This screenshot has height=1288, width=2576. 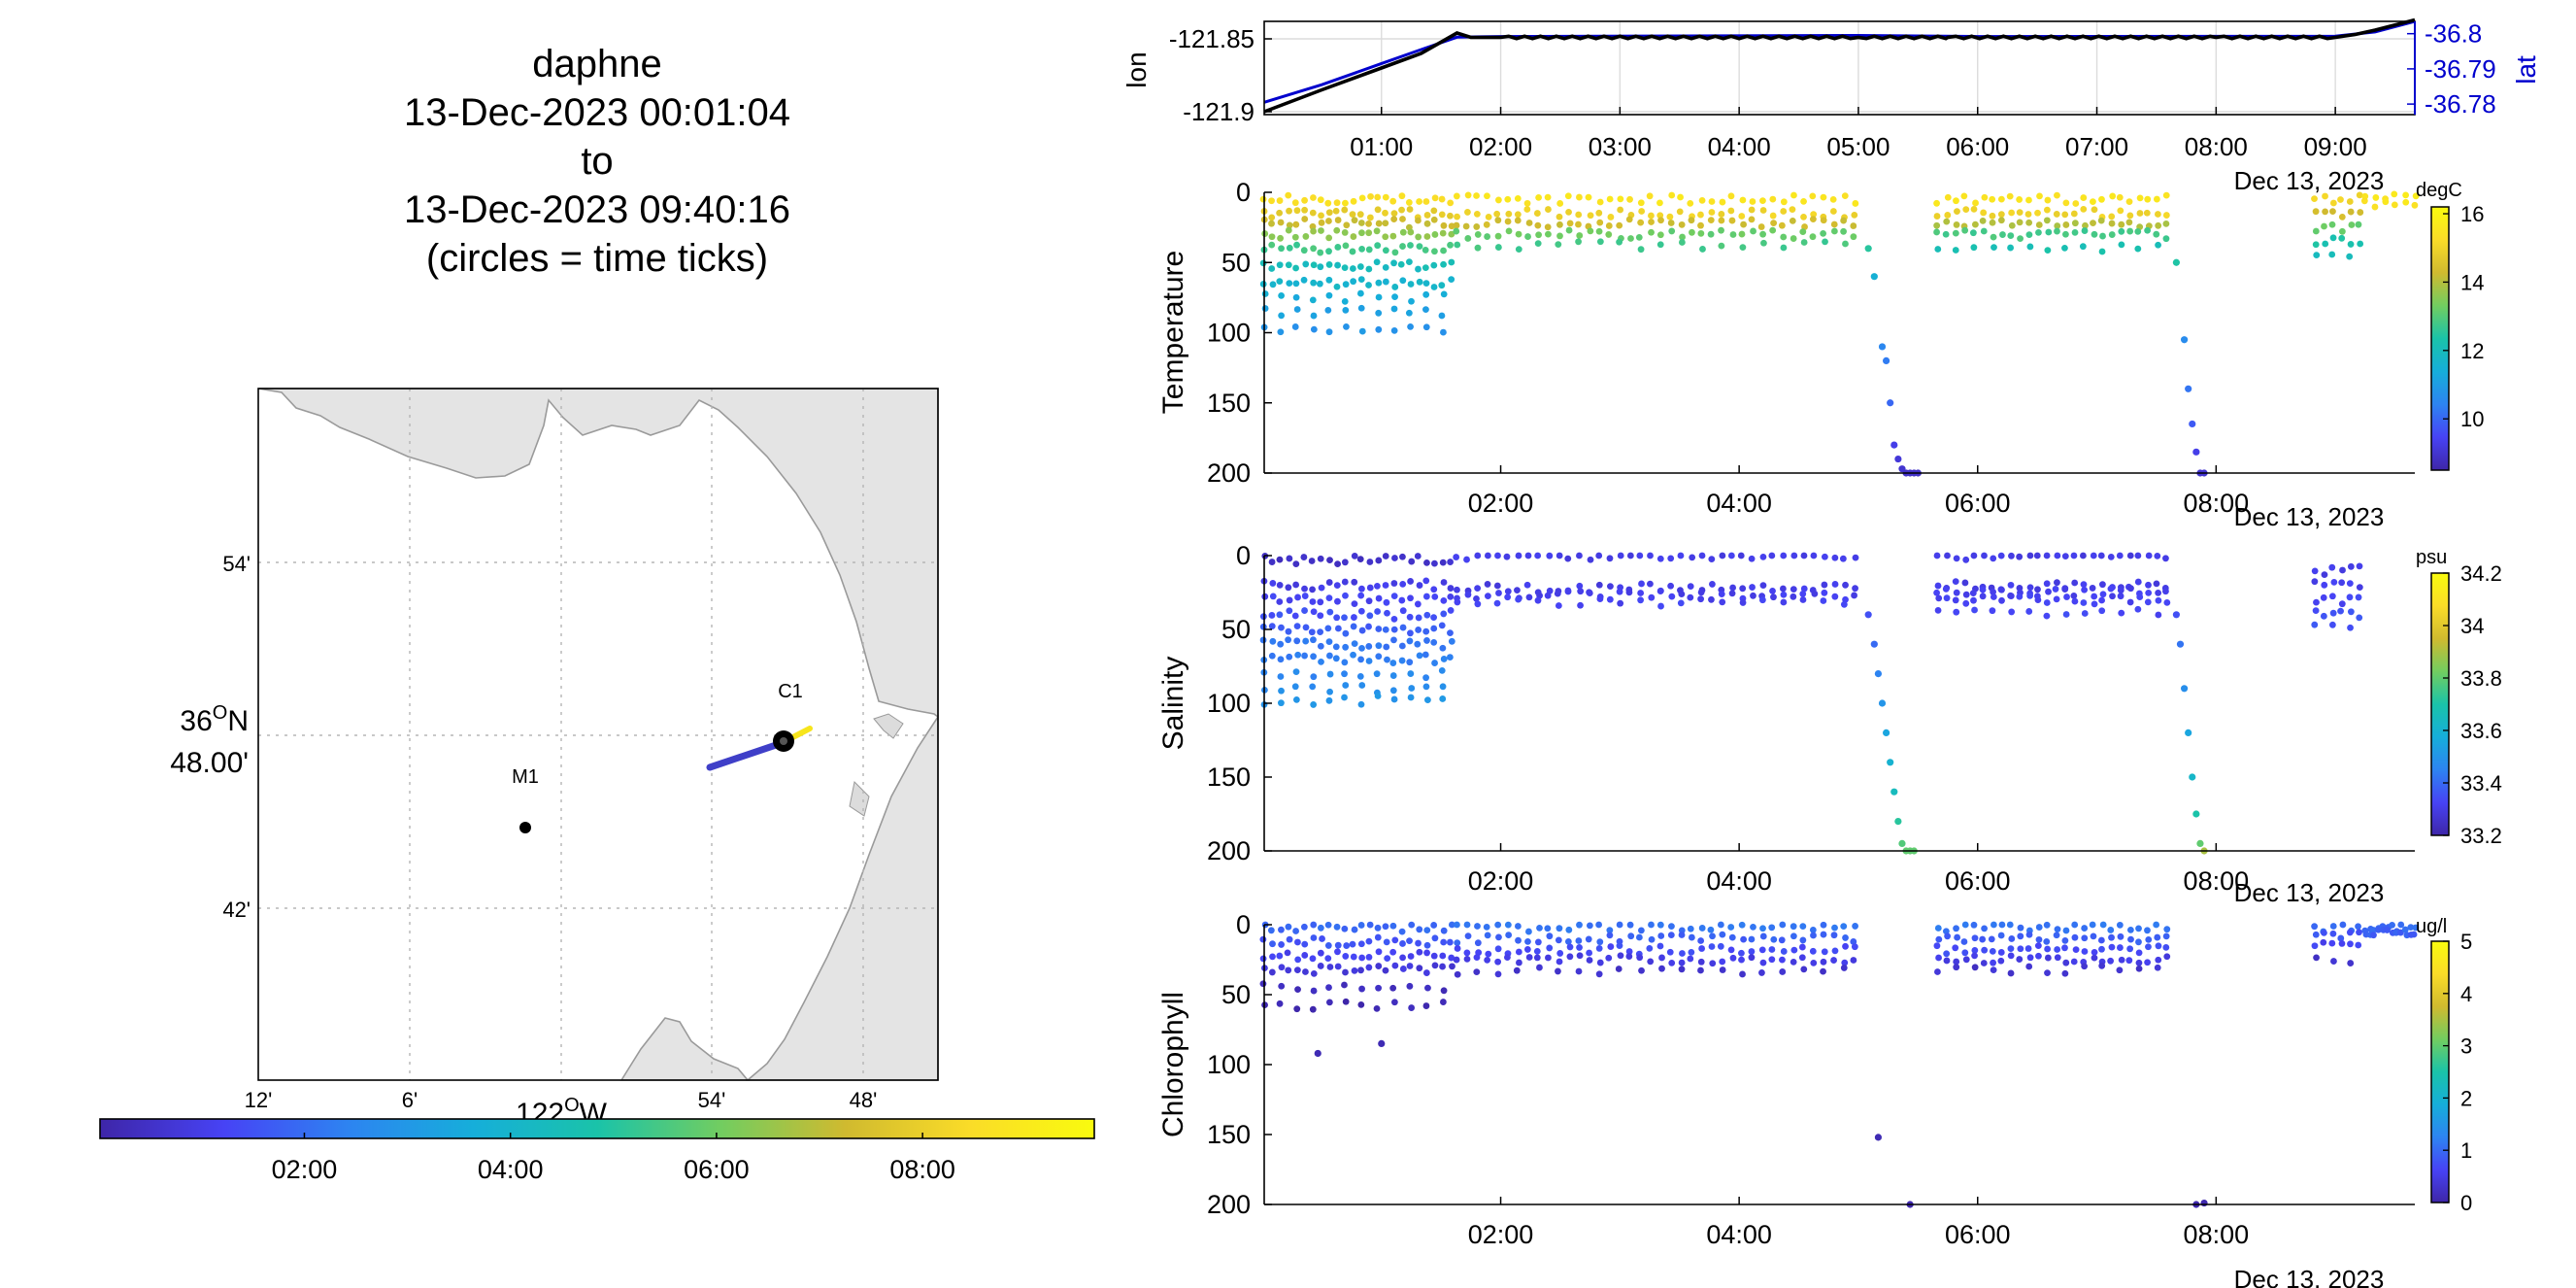 I want to click on x-tick-label: 02:00, so click(x=1501, y=1234).